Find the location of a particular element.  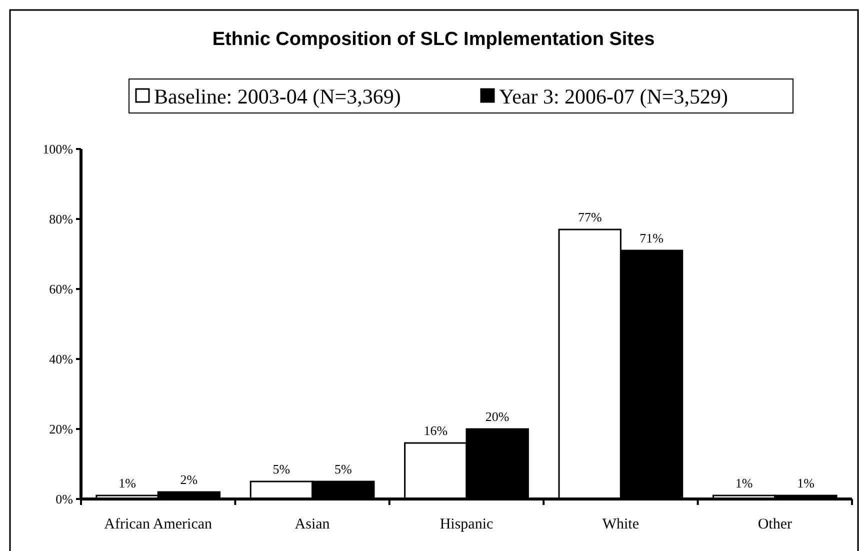

x-tick-label: White is located at coordinates (621, 524).